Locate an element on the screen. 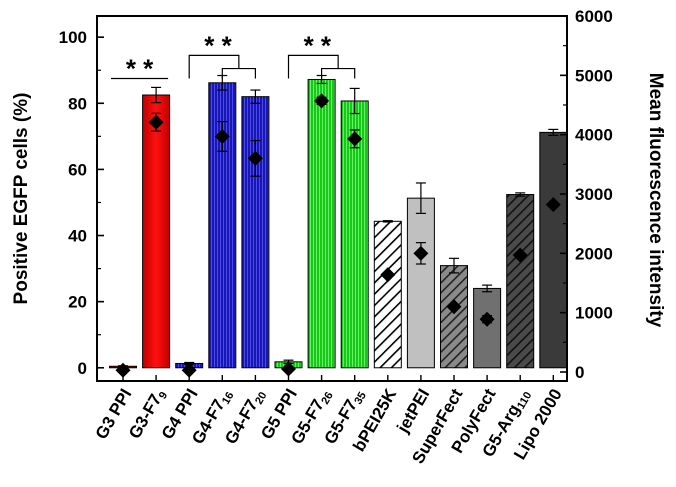 The height and width of the screenshot is (487, 676). y-tick-label-2: 40 is located at coordinates (77, 236).